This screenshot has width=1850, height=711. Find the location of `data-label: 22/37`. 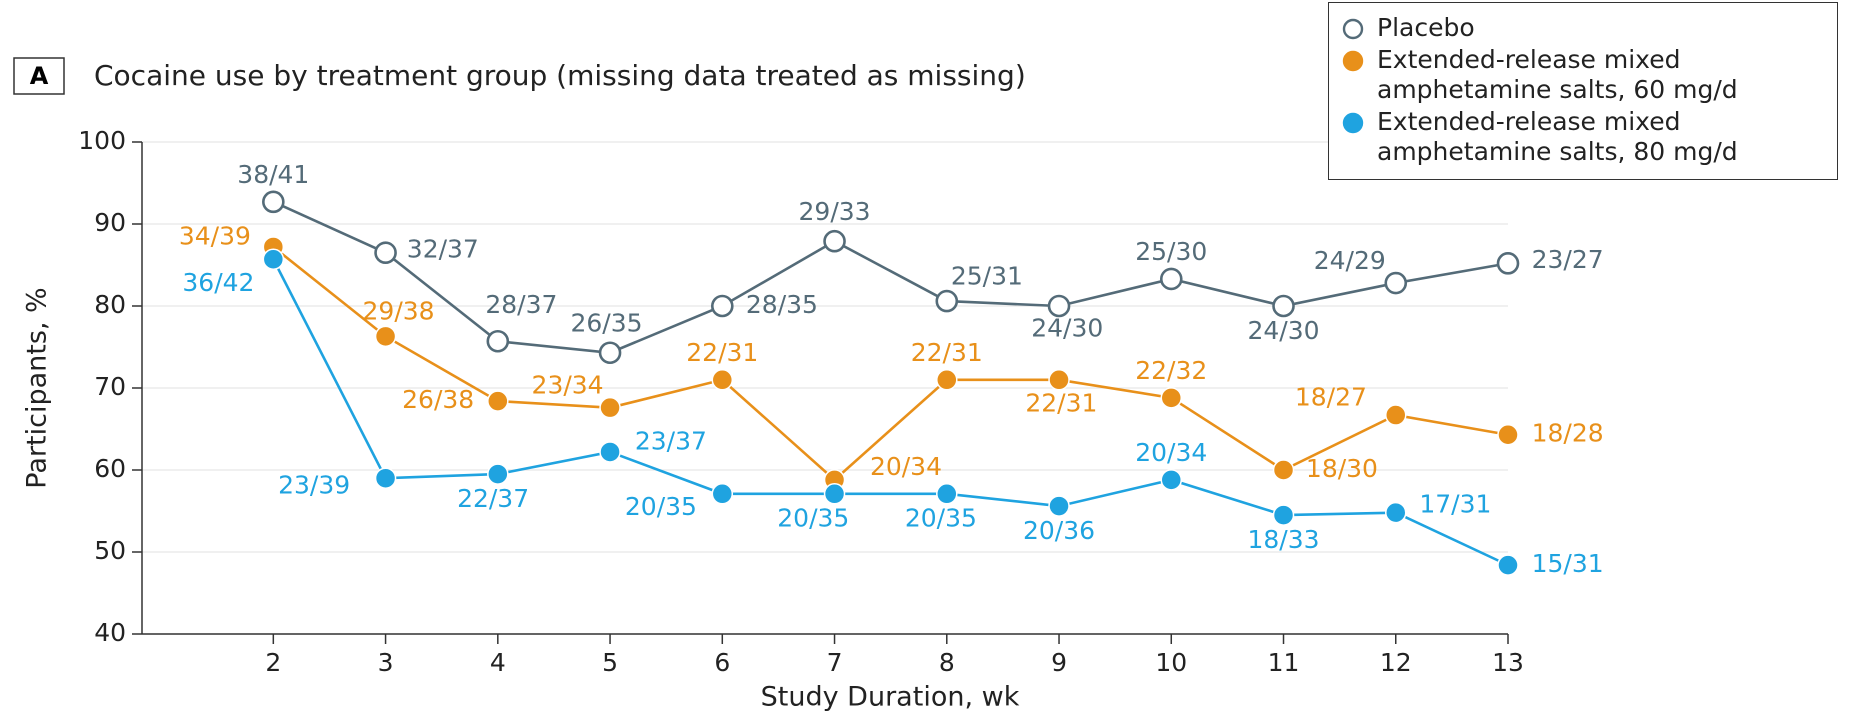

data-label: 22/37 is located at coordinates (493, 498).